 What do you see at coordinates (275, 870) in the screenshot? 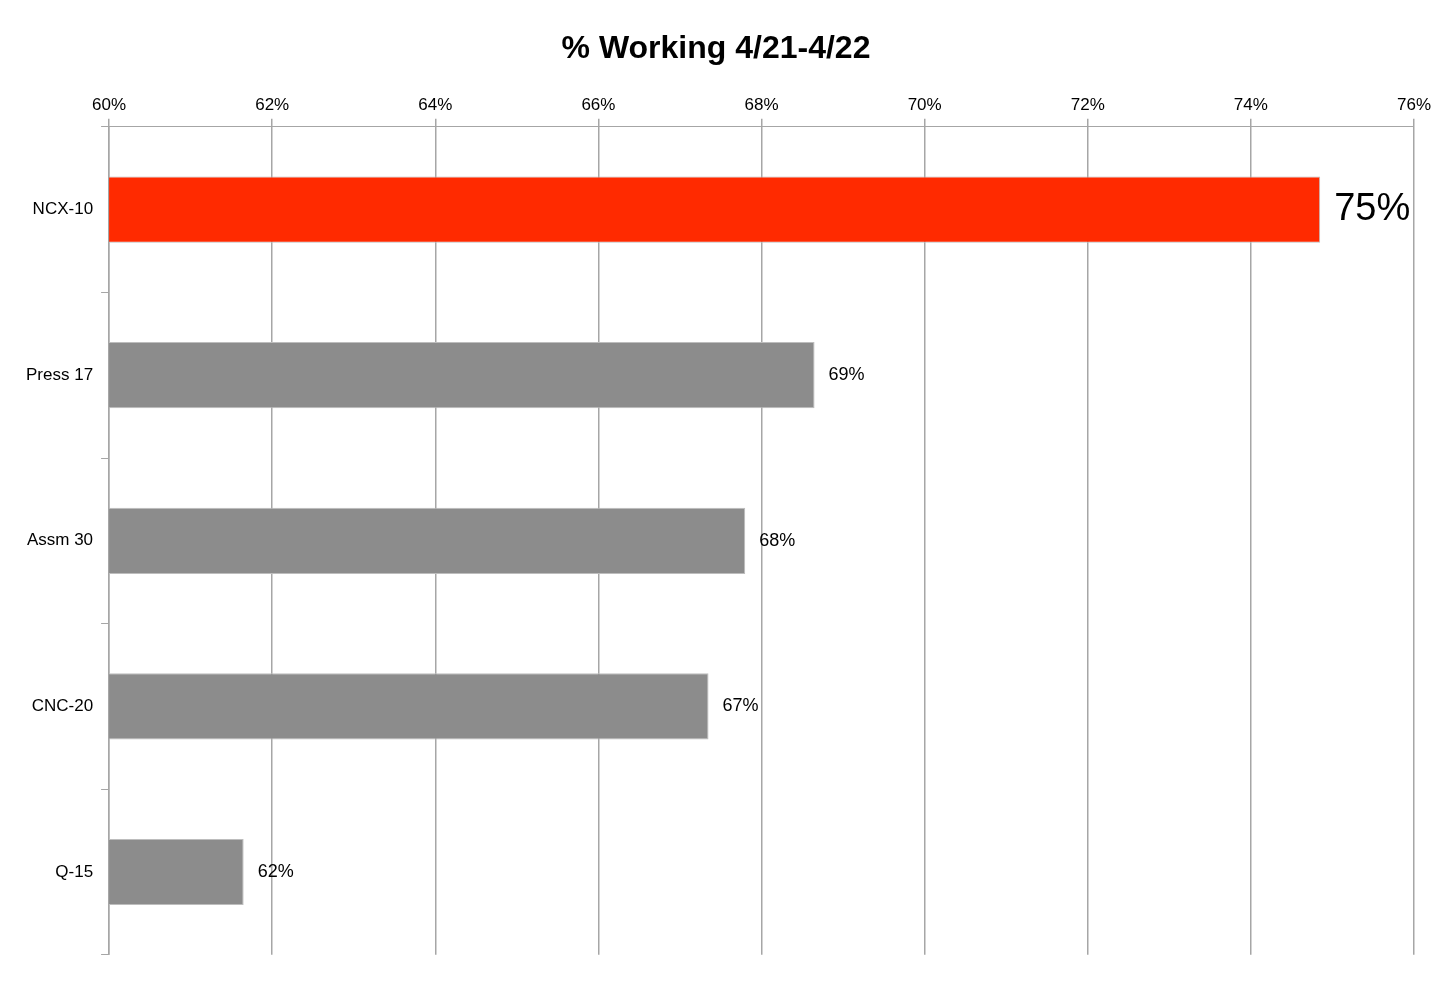
I see `data-label: 62%` at bounding box center [275, 870].